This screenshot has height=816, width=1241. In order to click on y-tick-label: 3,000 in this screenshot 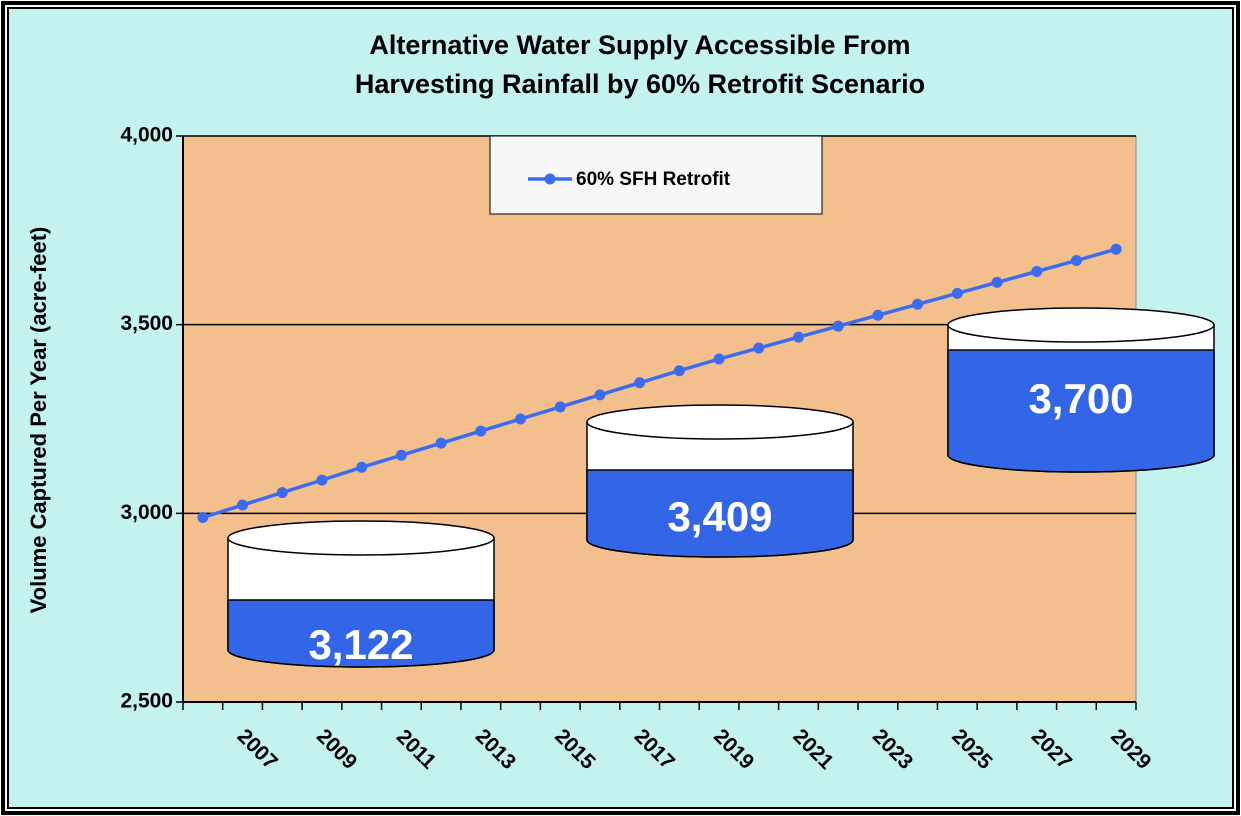, I will do `click(146, 512)`.